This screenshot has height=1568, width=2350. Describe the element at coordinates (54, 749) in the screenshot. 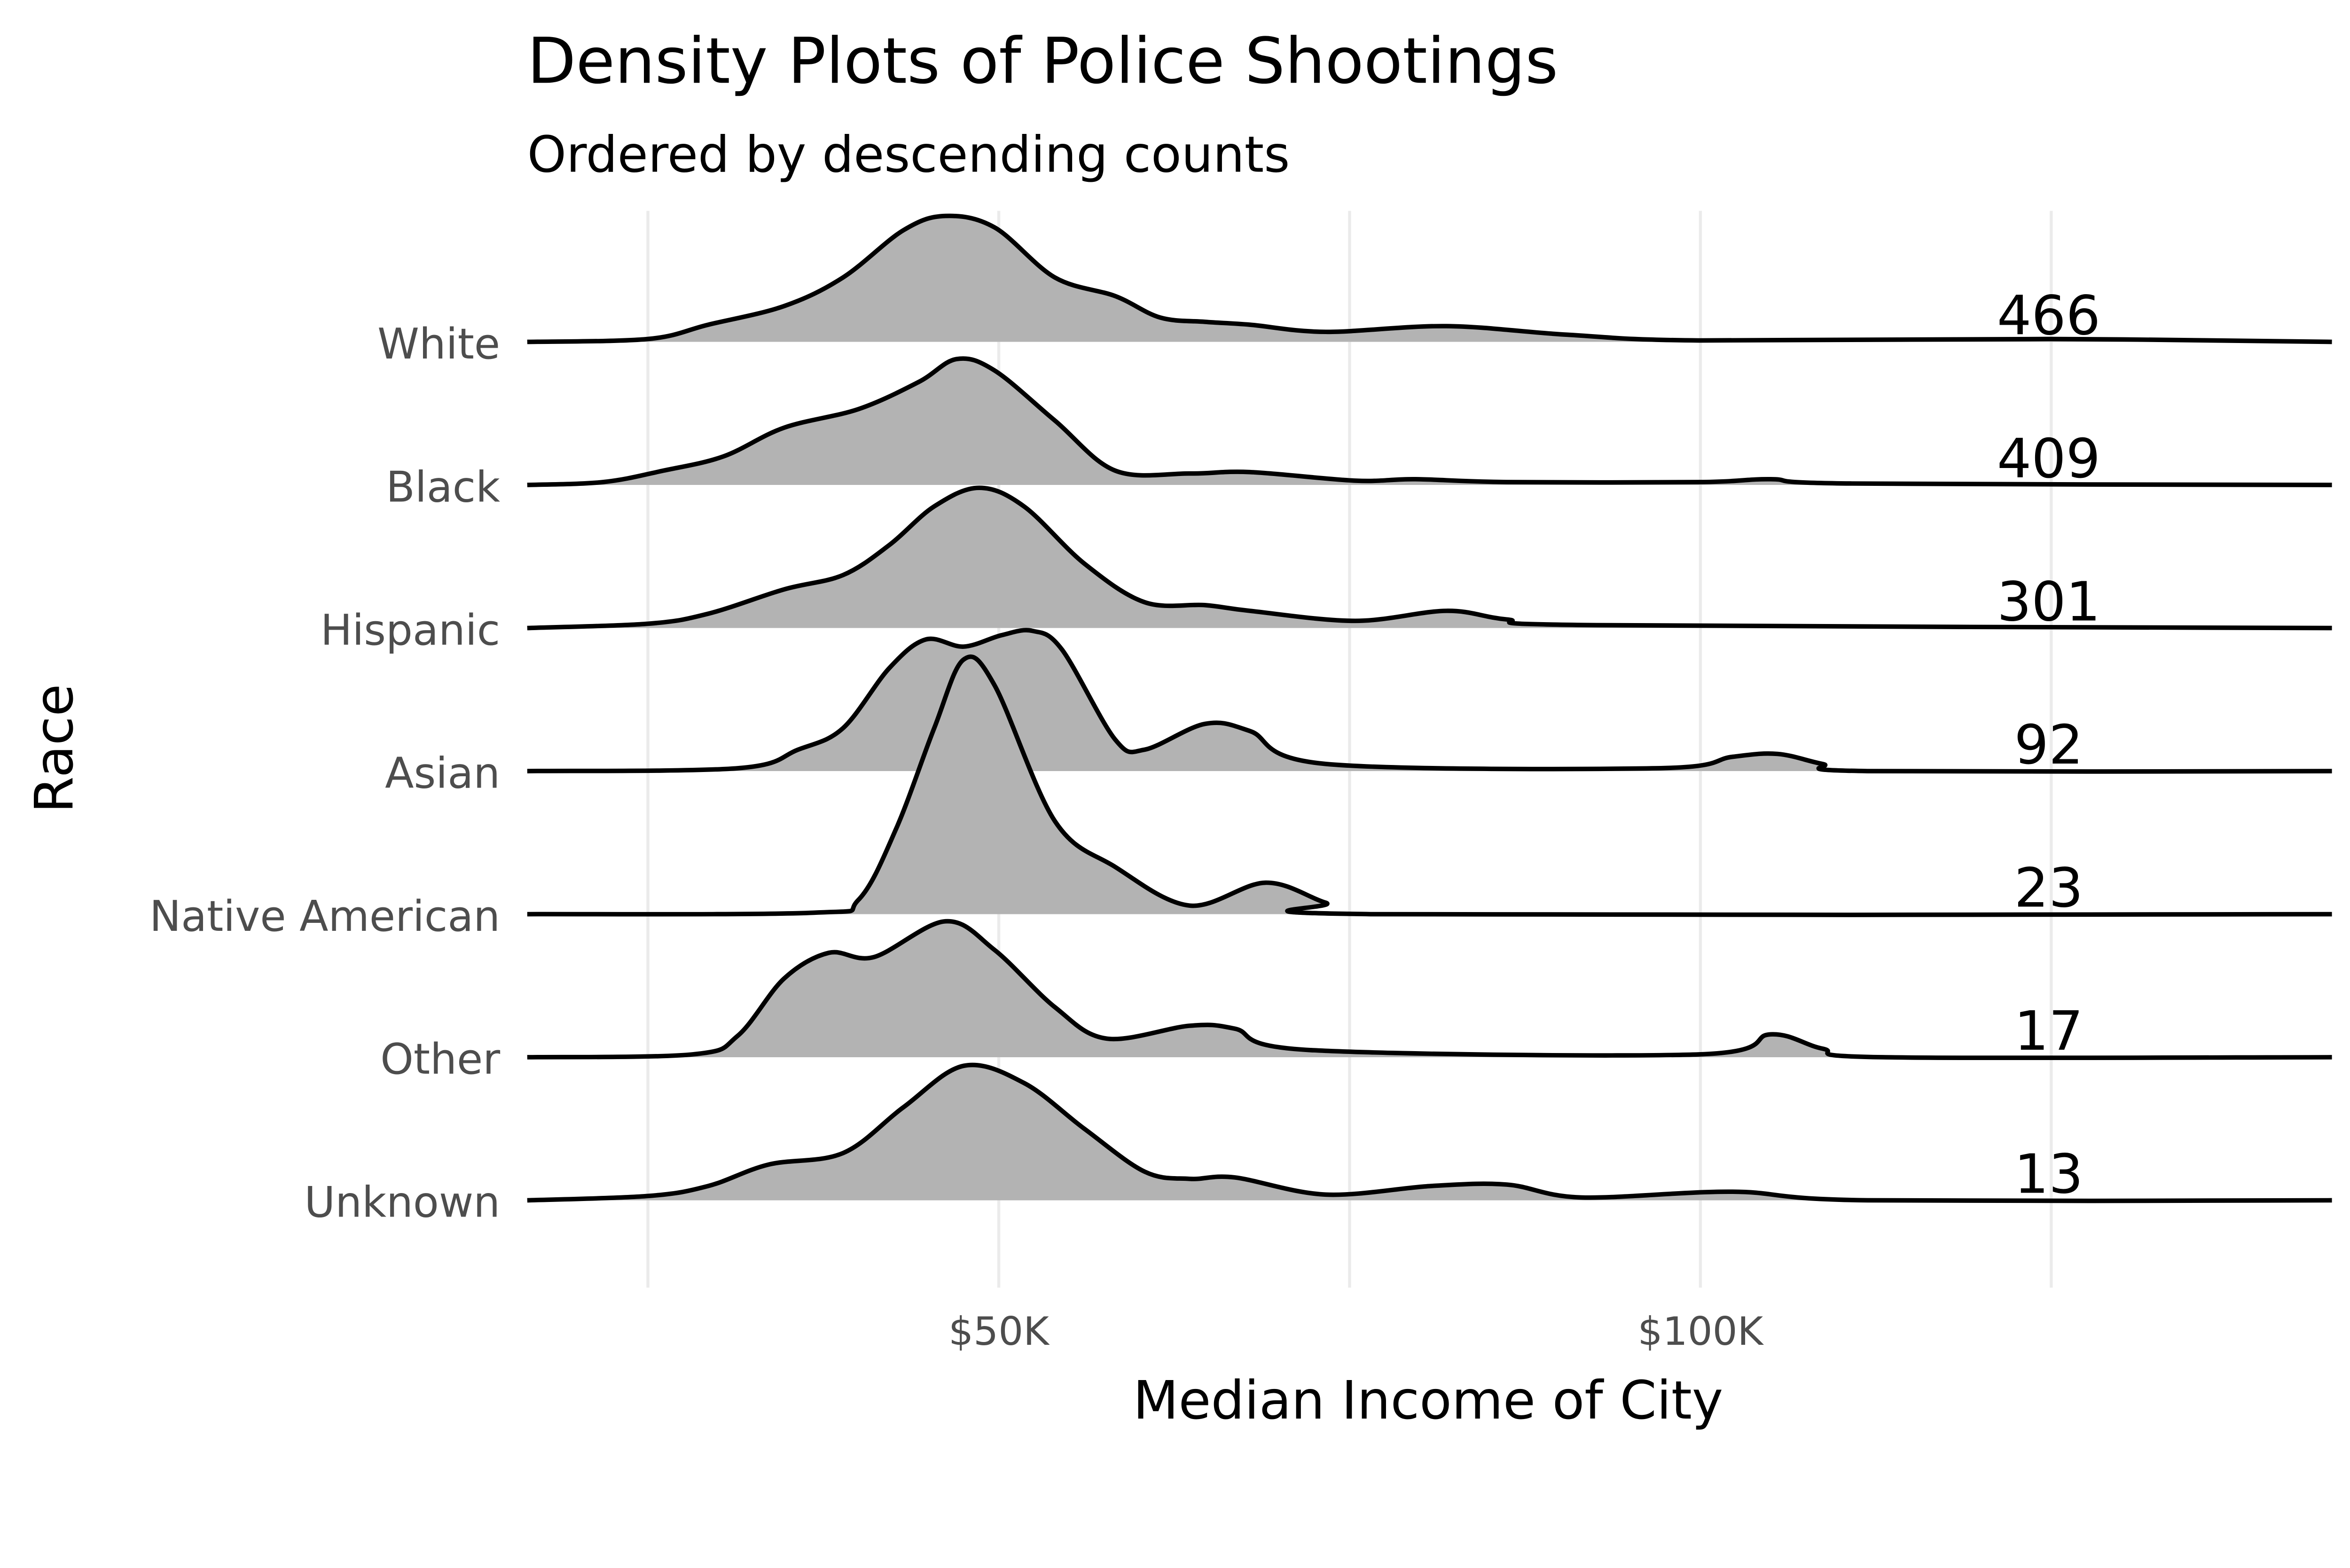

I see `y-axis-title: Race` at that location.